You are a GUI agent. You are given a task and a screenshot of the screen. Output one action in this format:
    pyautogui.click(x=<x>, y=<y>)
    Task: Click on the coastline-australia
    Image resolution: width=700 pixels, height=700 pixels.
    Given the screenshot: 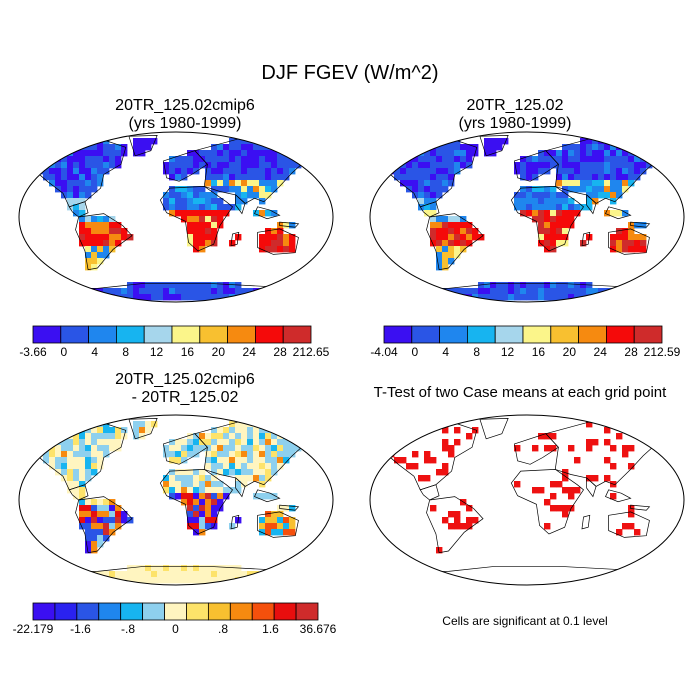 What is the action you would take?
    pyautogui.click(x=629, y=241)
    